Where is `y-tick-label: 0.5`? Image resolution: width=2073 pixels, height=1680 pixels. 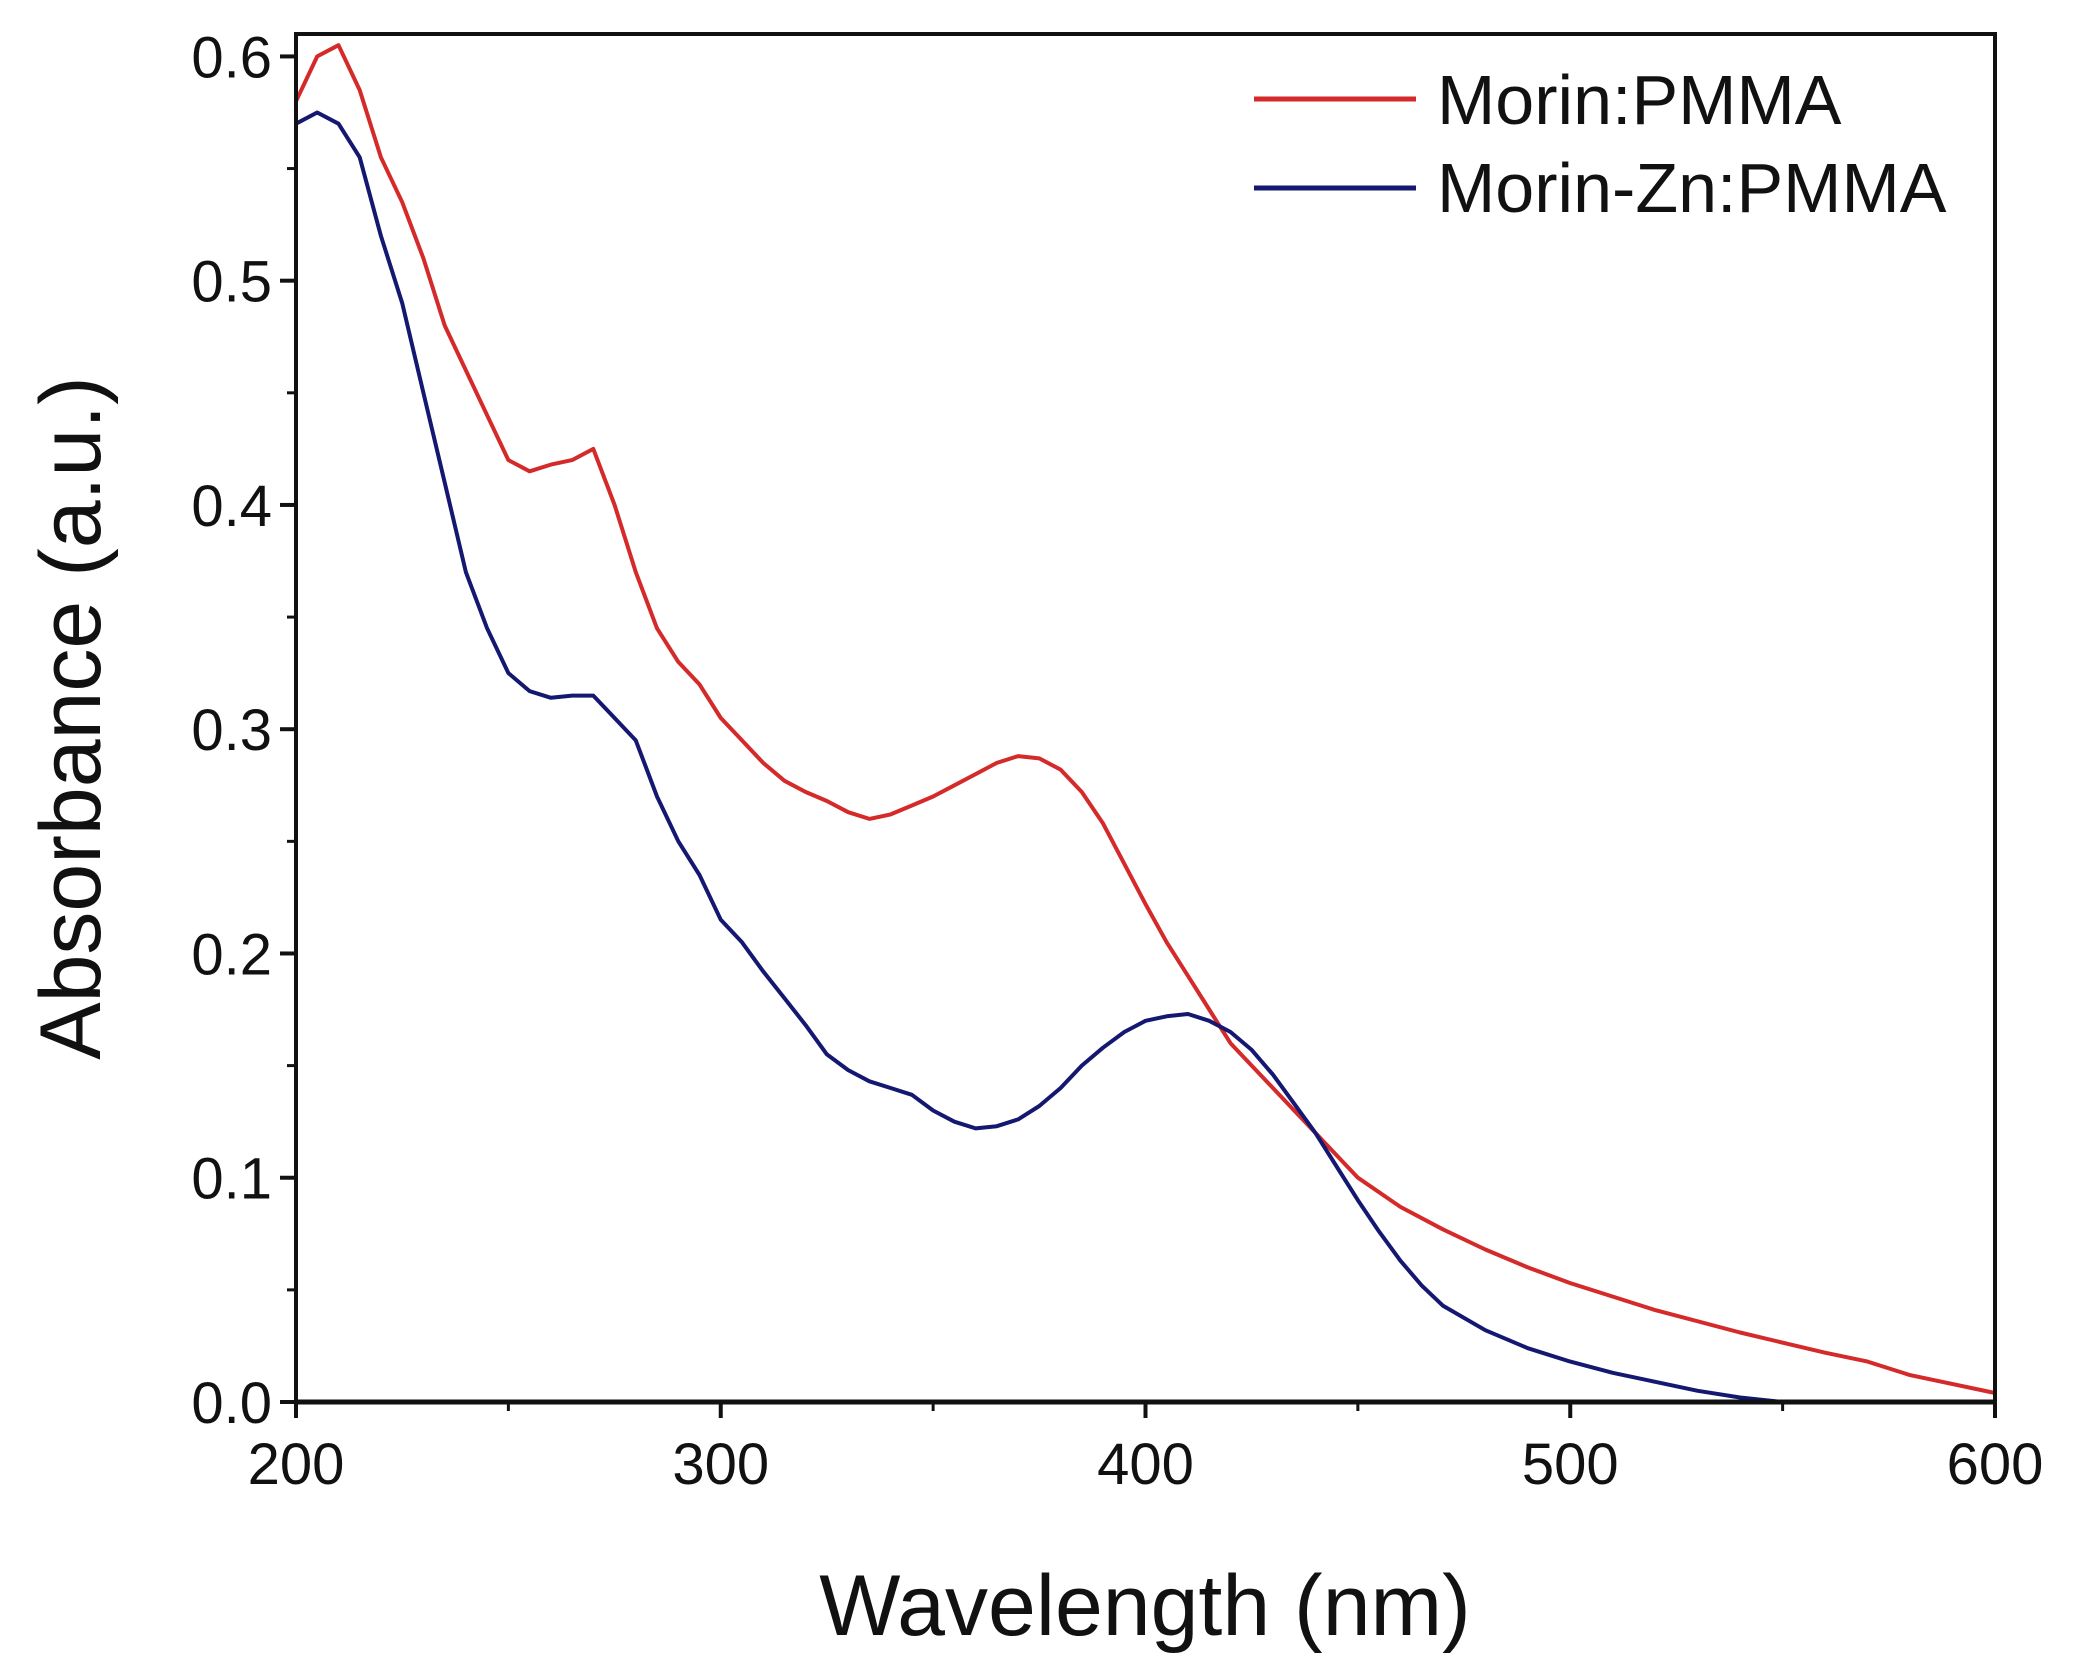 y-tick-label: 0.5 is located at coordinates (231, 282).